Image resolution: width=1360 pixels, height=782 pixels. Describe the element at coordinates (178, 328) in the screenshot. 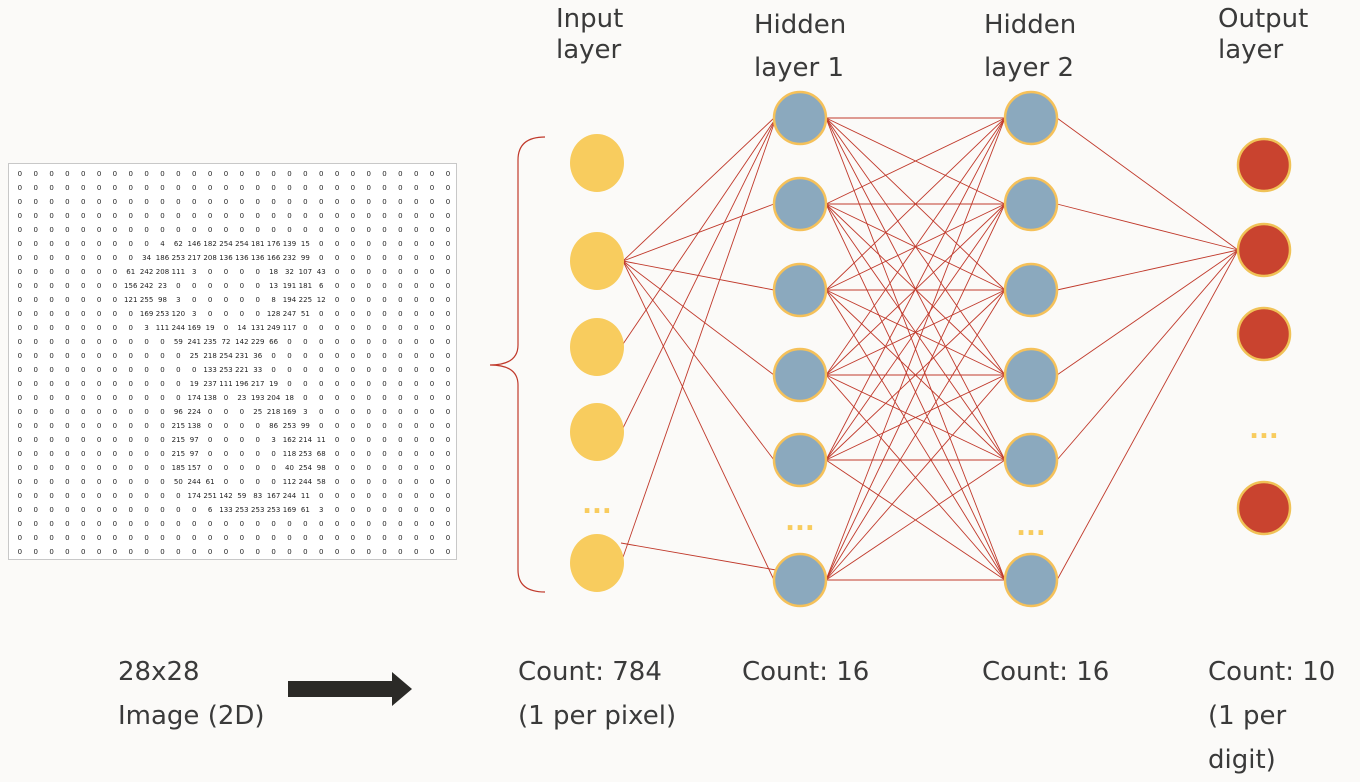

I see `grid-cell: 244` at that location.